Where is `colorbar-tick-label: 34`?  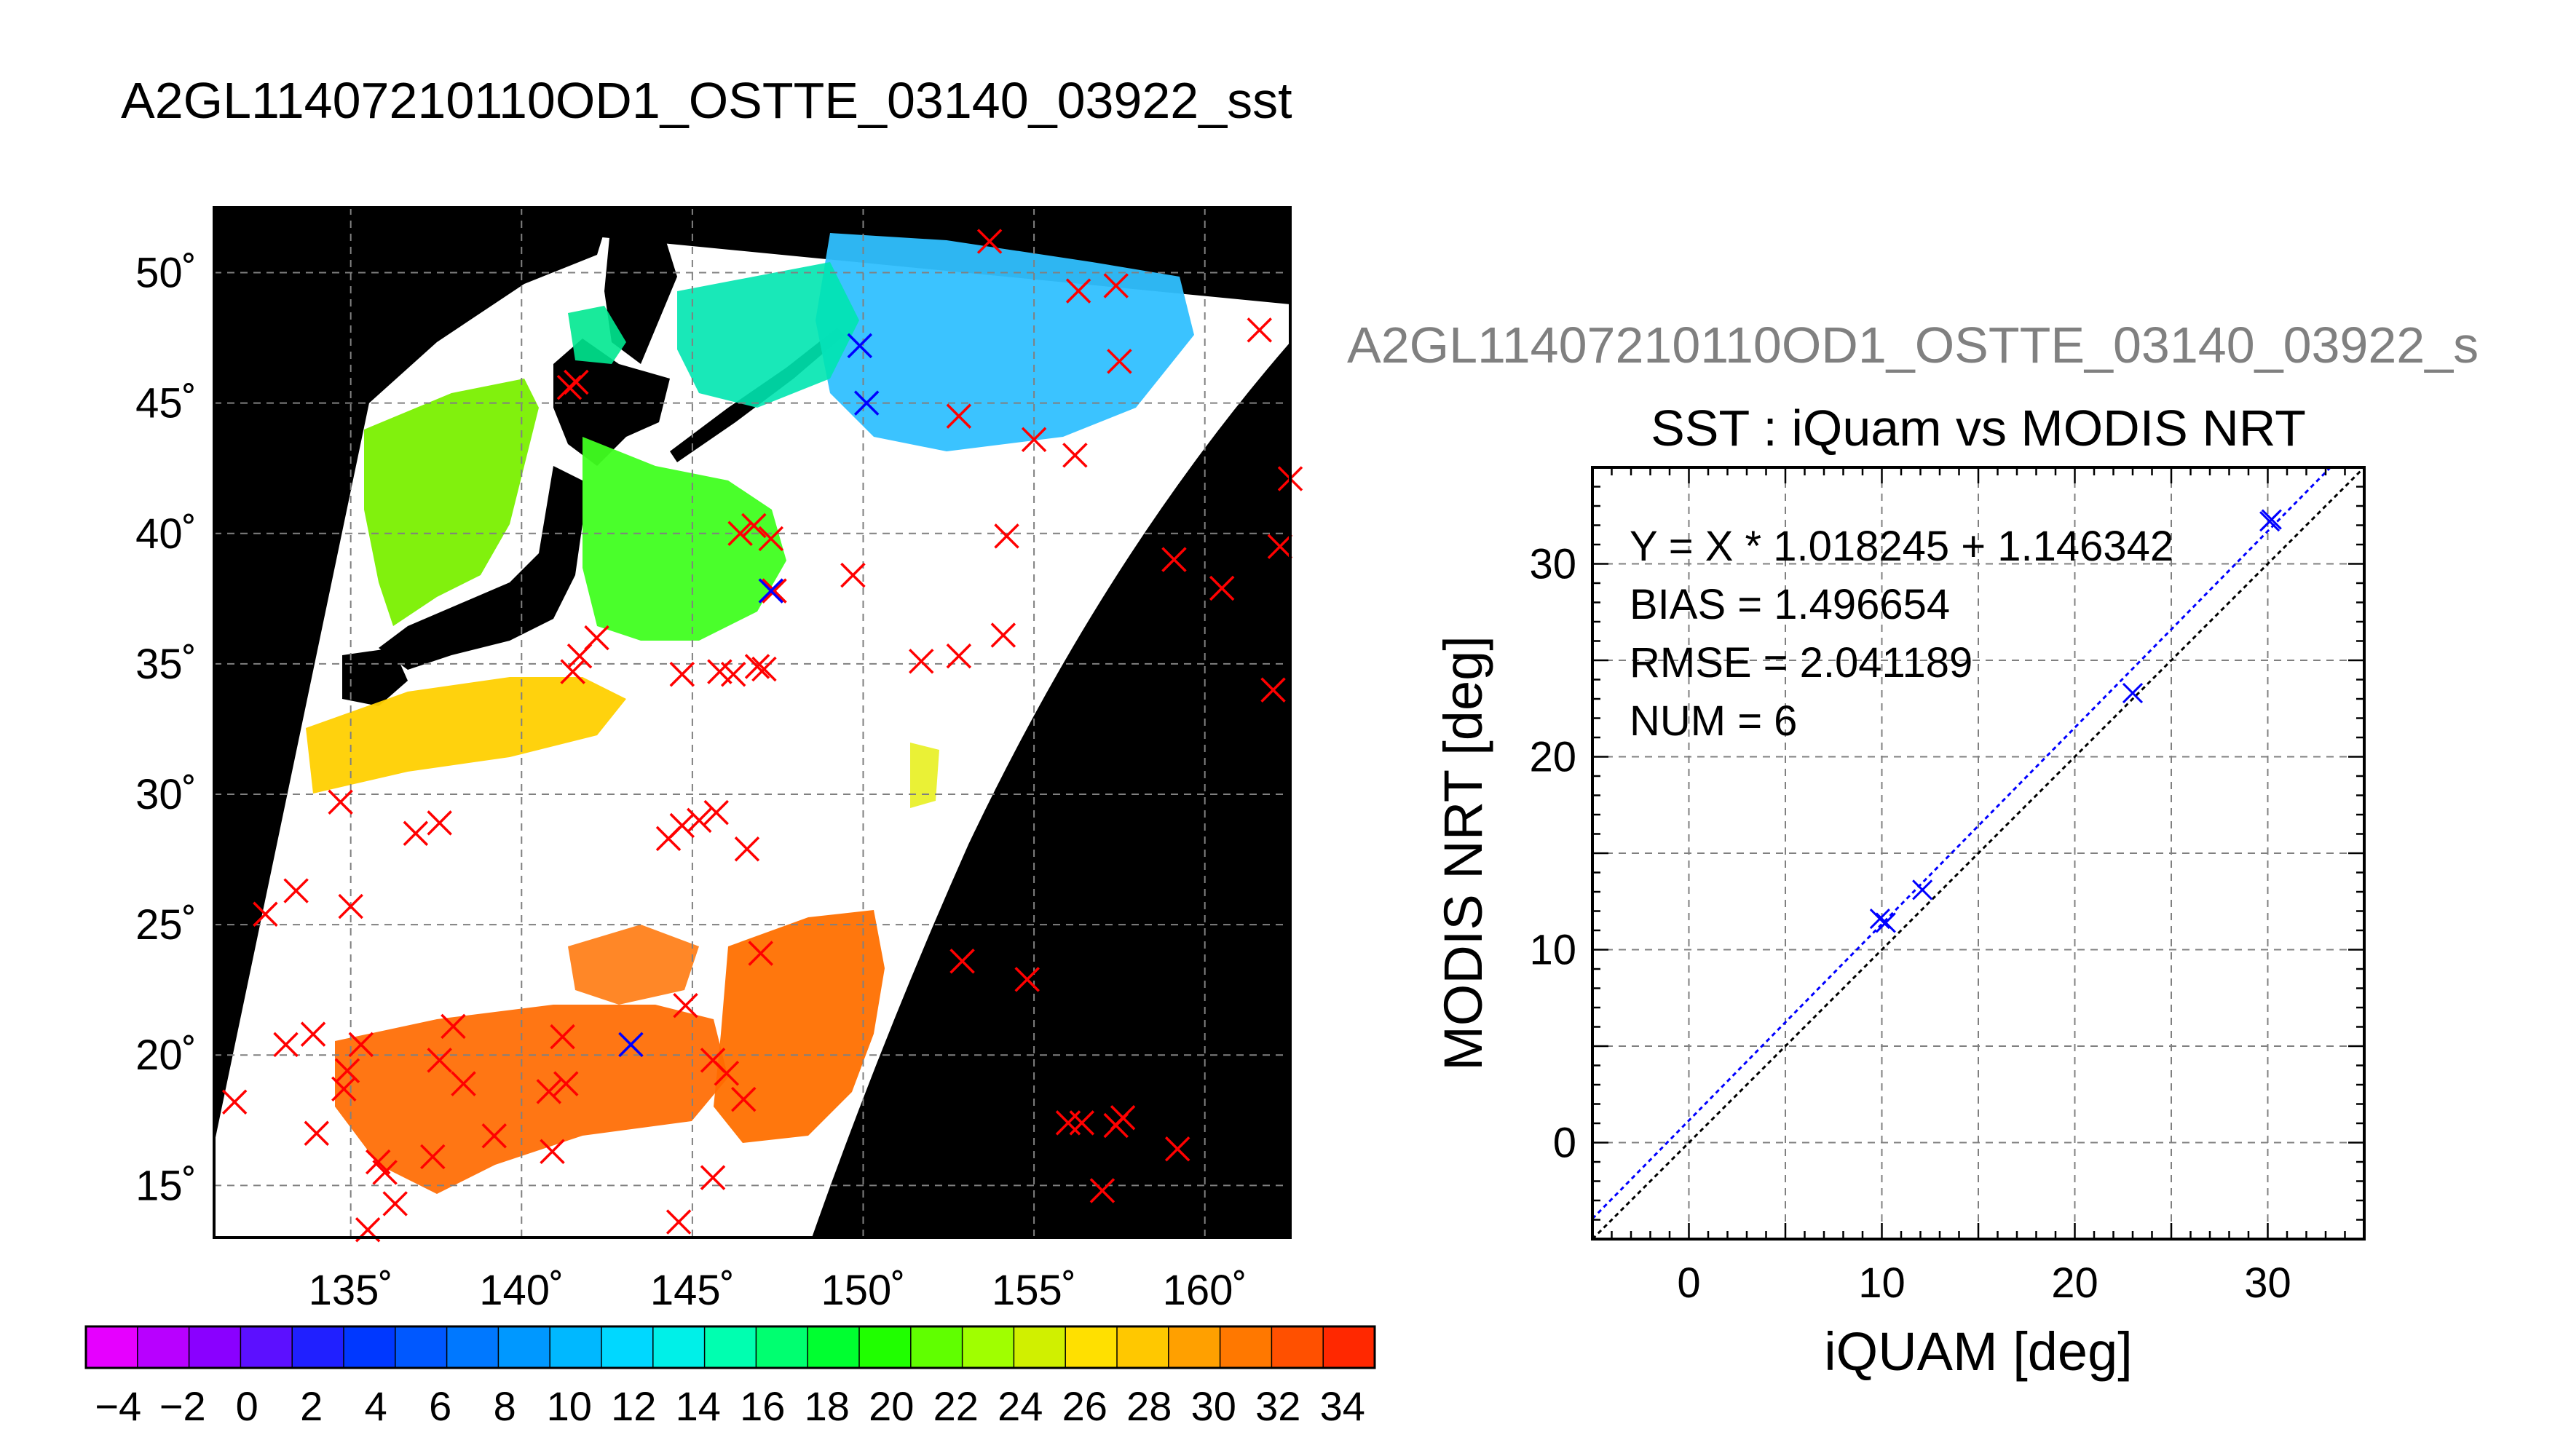
colorbar-tick-label: 34 is located at coordinates (1342, 1406).